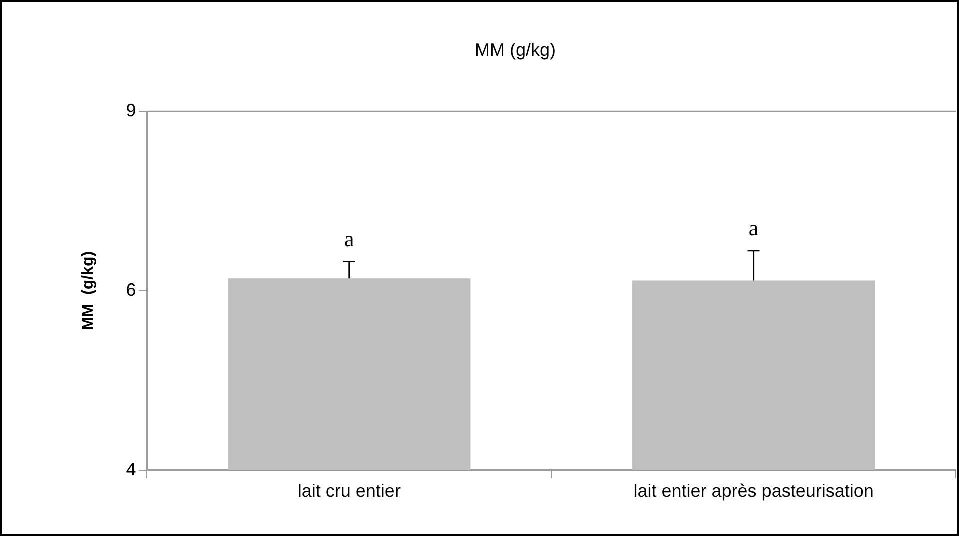 The width and height of the screenshot is (959, 536). I want to click on y-tick-label: 6, so click(131, 290).